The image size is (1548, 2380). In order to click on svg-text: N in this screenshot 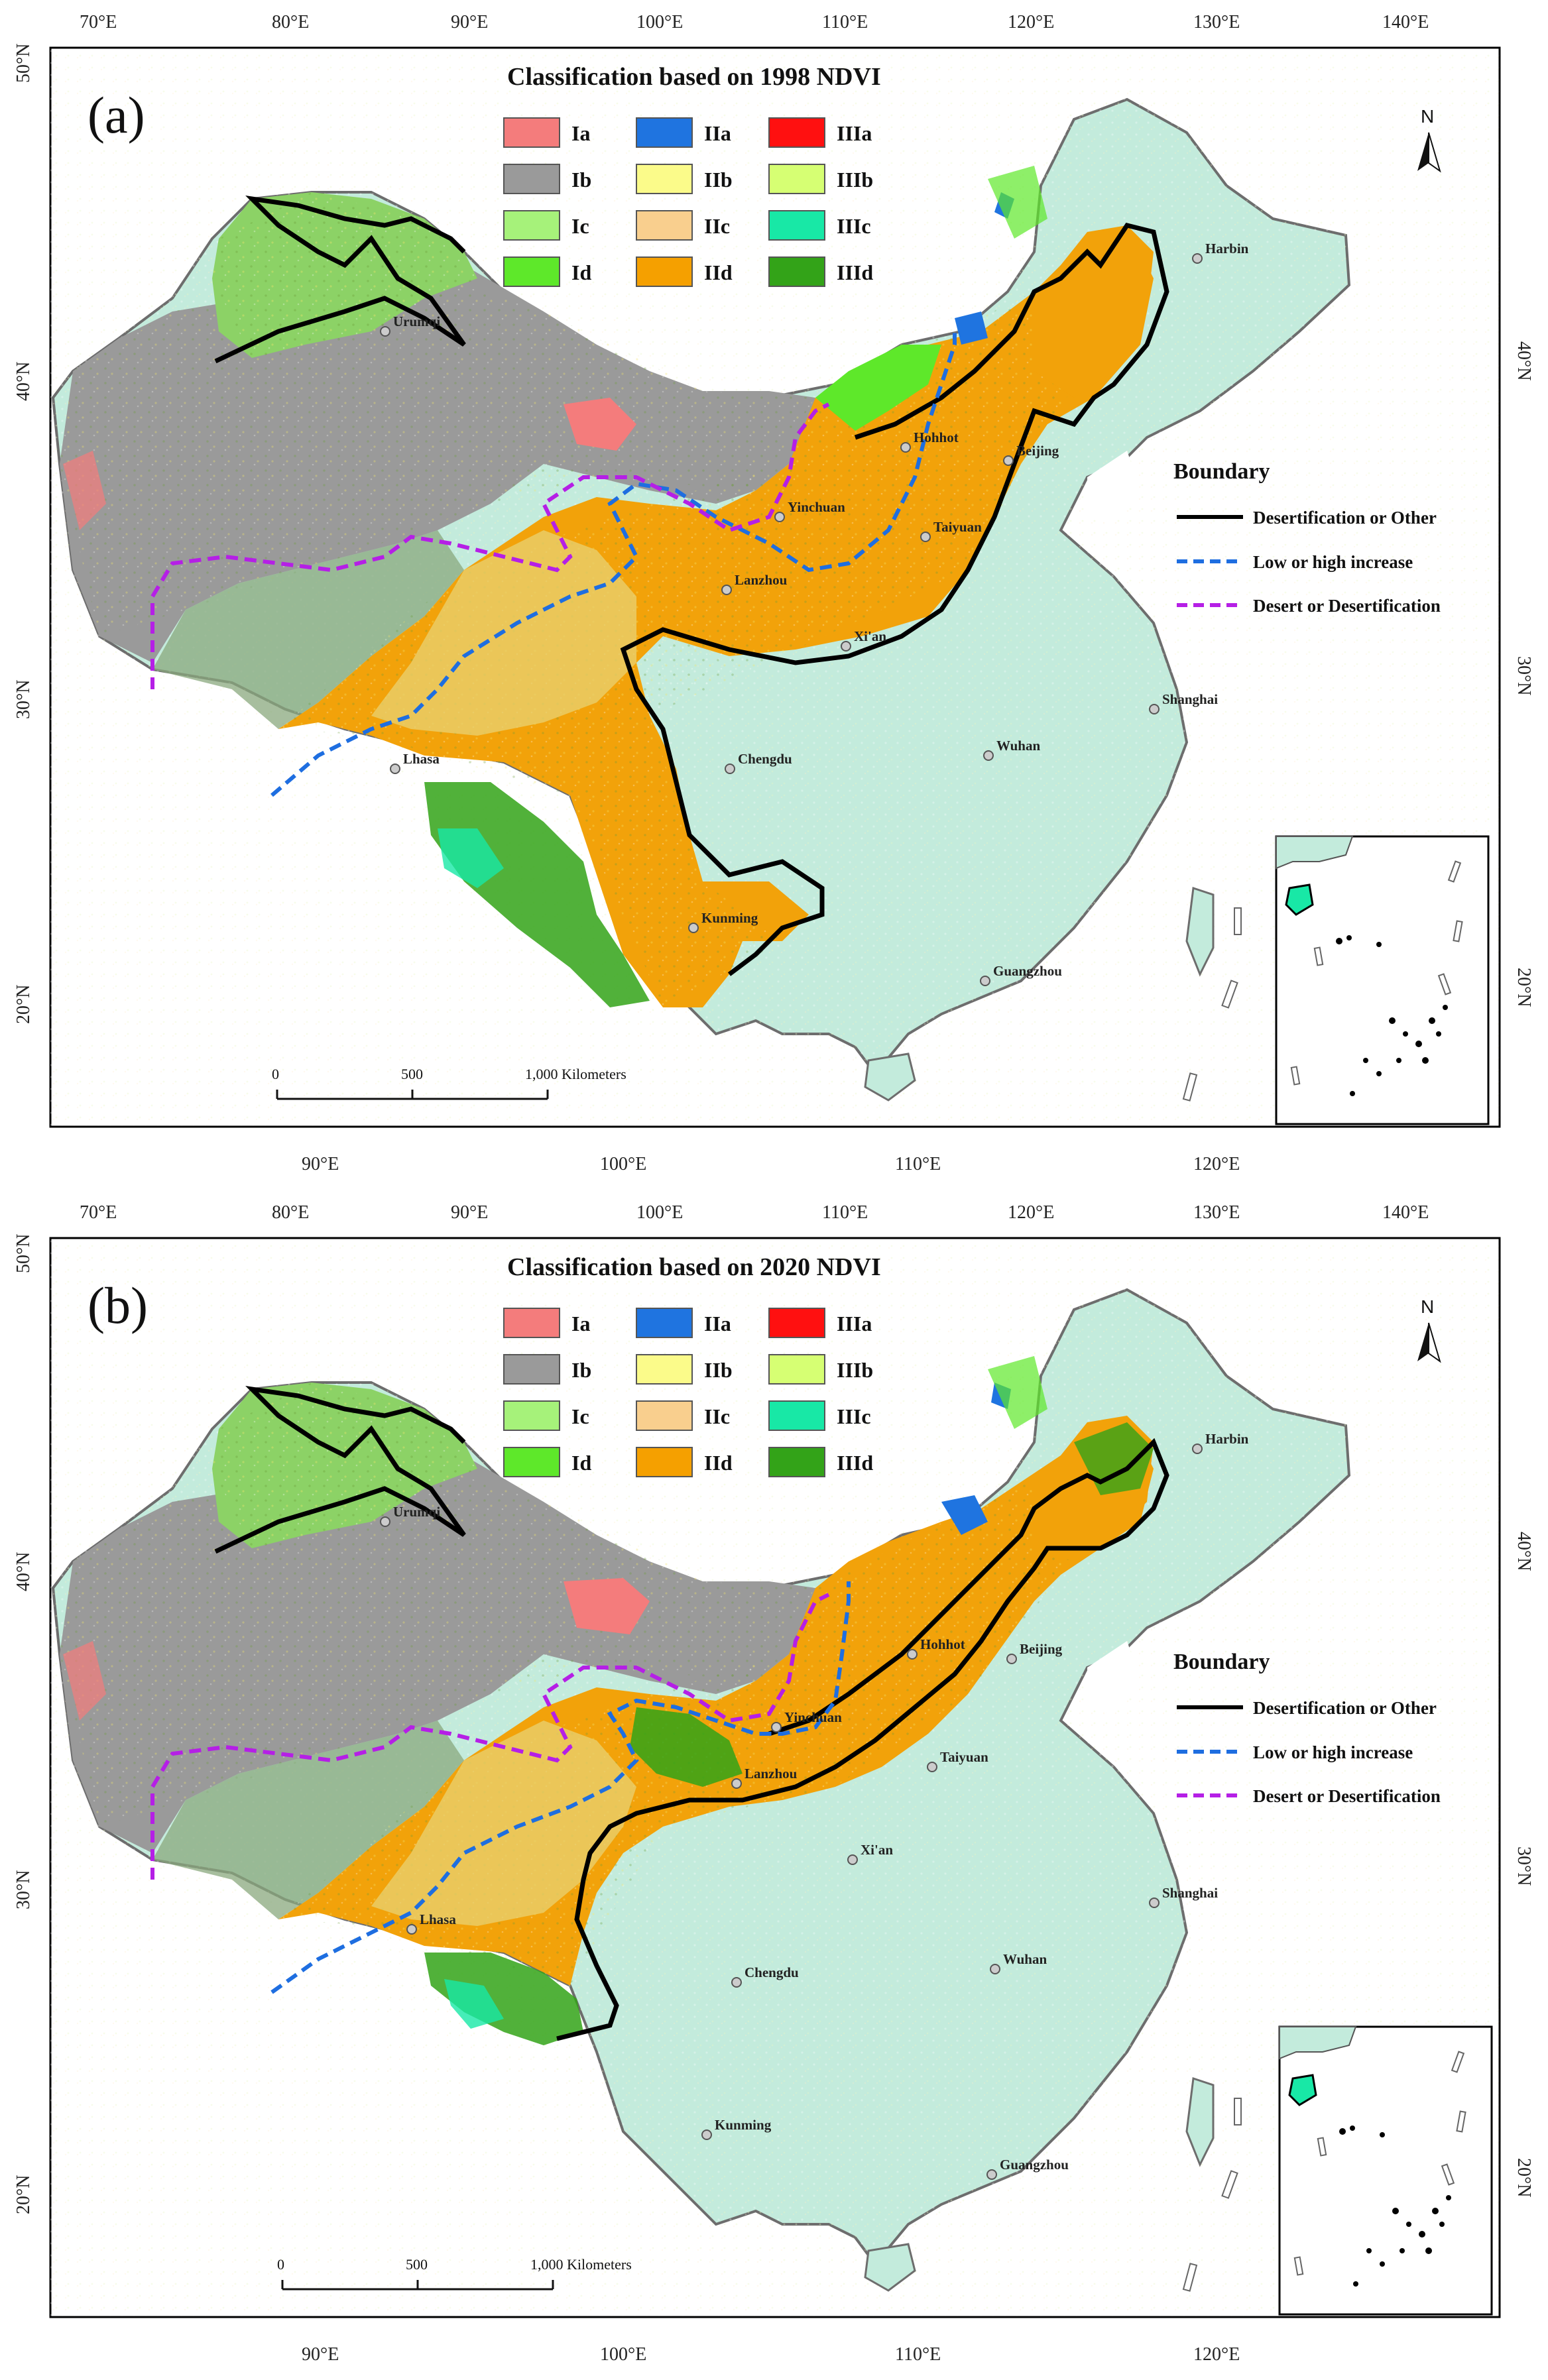, I will do `click(1428, 1306)`.